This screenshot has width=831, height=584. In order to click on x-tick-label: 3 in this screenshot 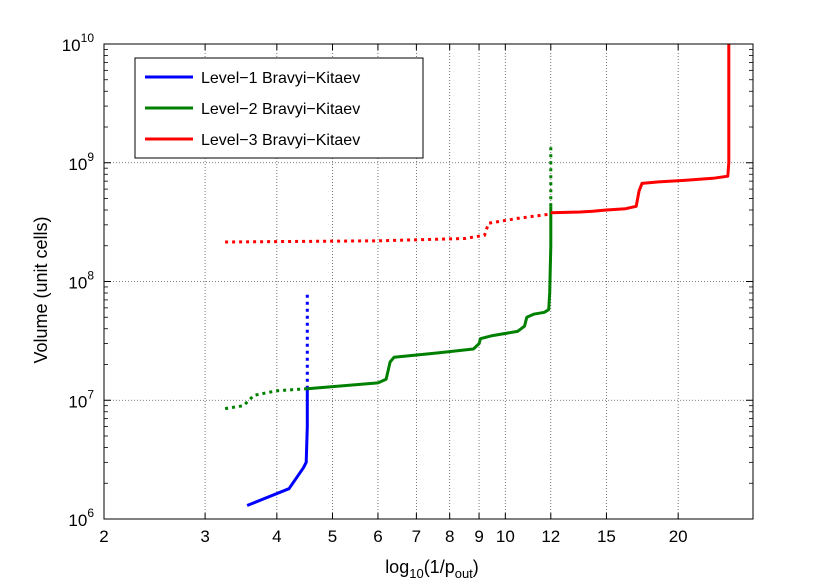, I will do `click(204, 536)`.